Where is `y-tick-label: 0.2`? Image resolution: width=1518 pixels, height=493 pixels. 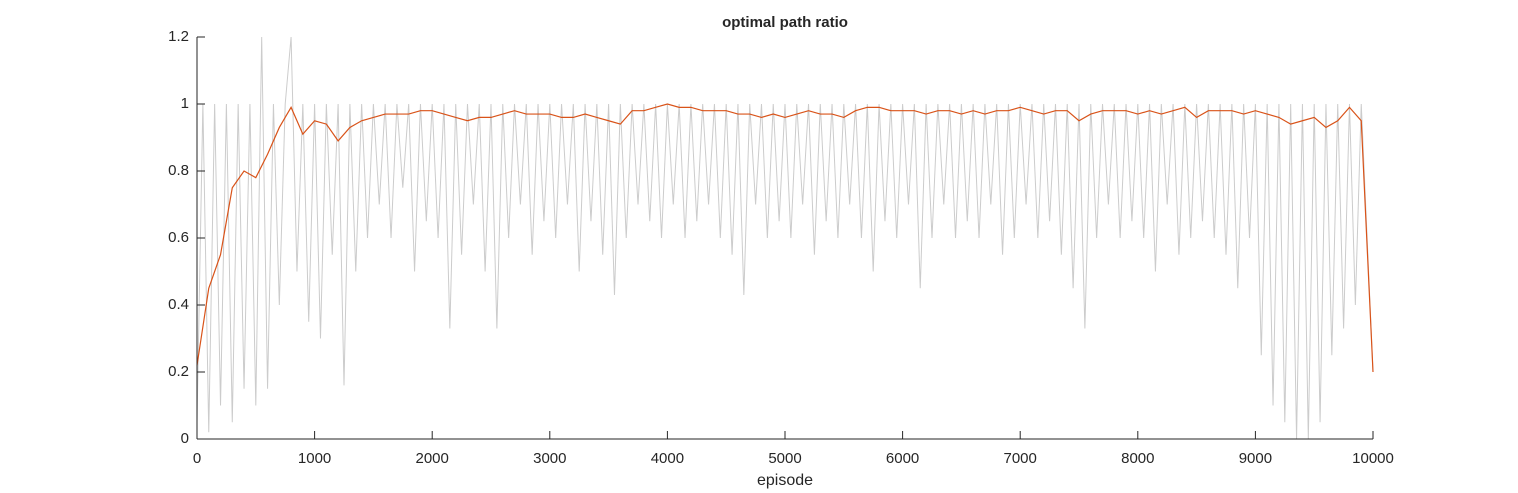
y-tick-label: 0.2 is located at coordinates (178, 371).